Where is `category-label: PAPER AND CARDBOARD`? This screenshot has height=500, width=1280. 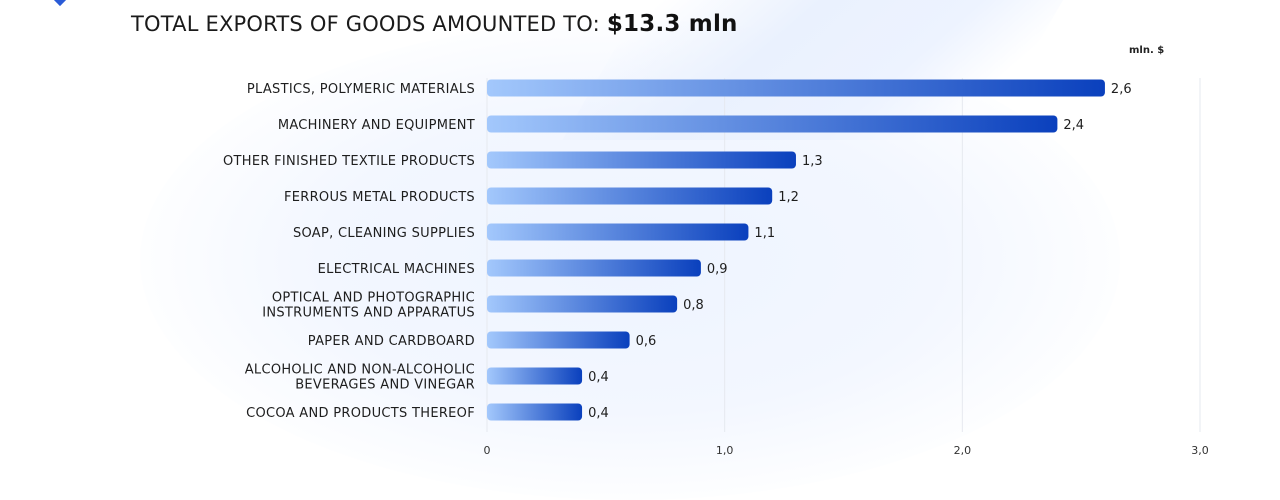
category-label: PAPER AND CARDBOARD is located at coordinates (391, 341).